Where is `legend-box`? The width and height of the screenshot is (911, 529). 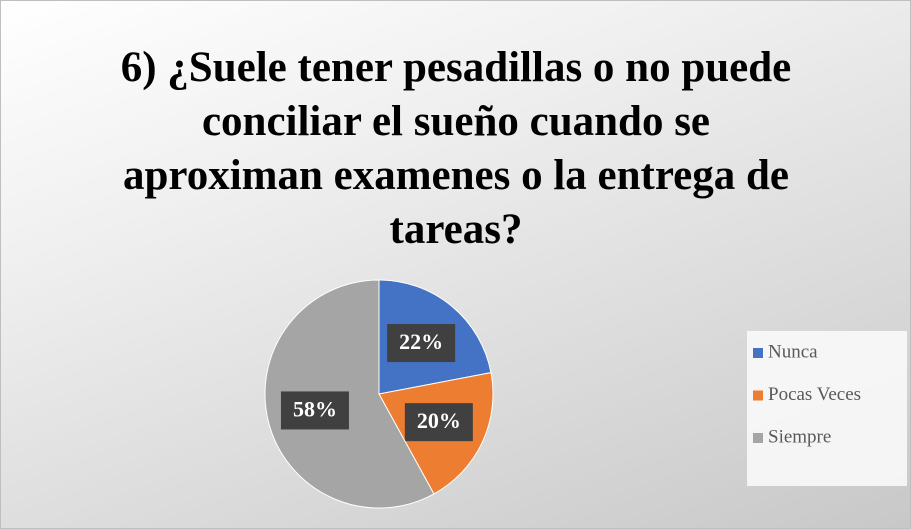 legend-box is located at coordinates (827, 408).